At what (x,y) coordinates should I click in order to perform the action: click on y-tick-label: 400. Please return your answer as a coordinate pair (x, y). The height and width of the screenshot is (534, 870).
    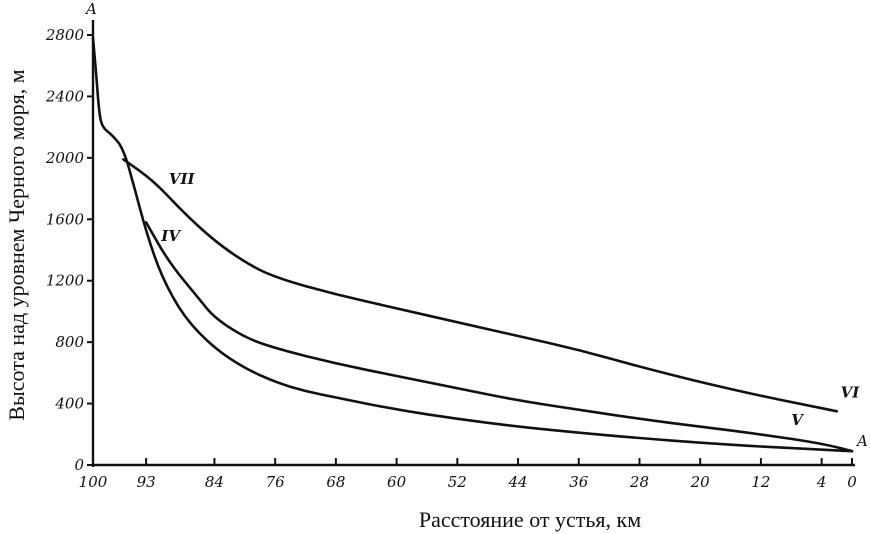
    Looking at the image, I should click on (69, 404).